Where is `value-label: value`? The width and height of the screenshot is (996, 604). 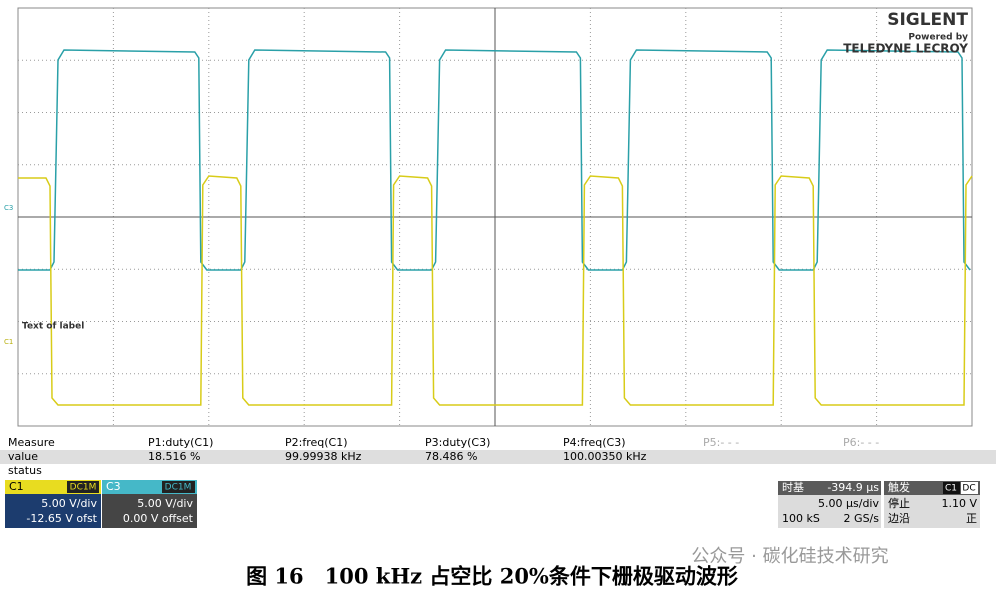 value-label: value is located at coordinates (23, 456).